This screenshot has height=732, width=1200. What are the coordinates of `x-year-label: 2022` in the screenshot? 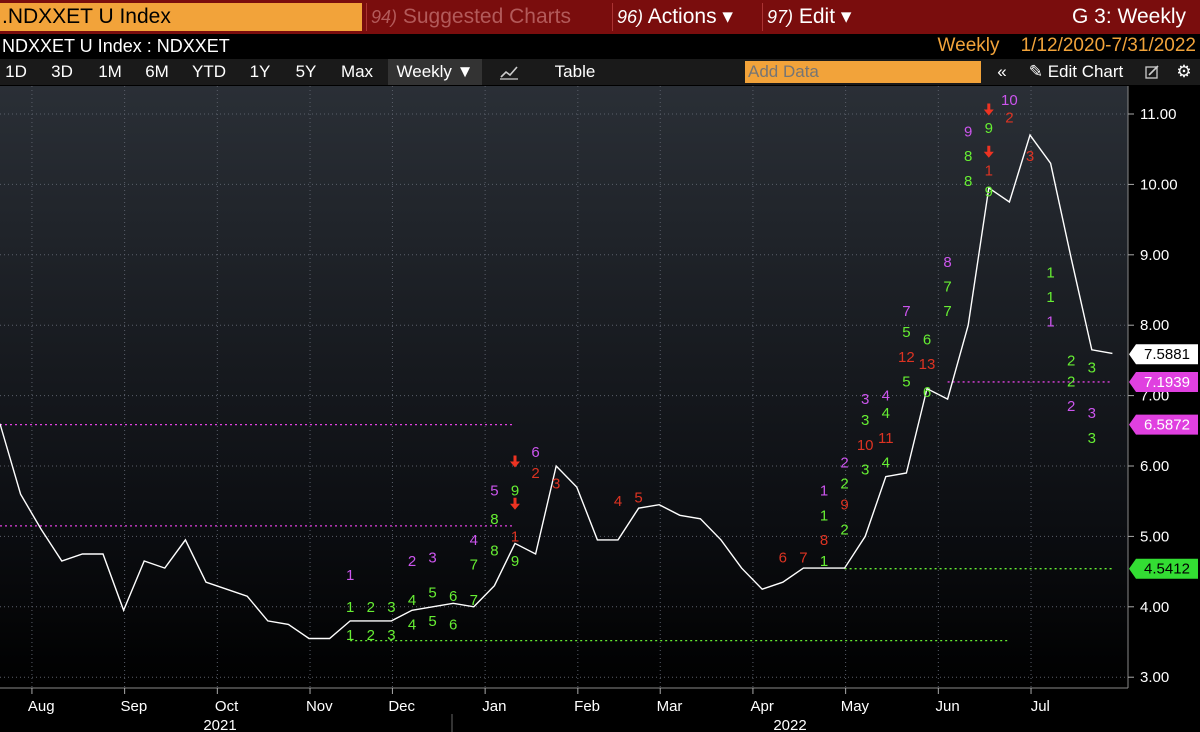 It's located at (789, 724).